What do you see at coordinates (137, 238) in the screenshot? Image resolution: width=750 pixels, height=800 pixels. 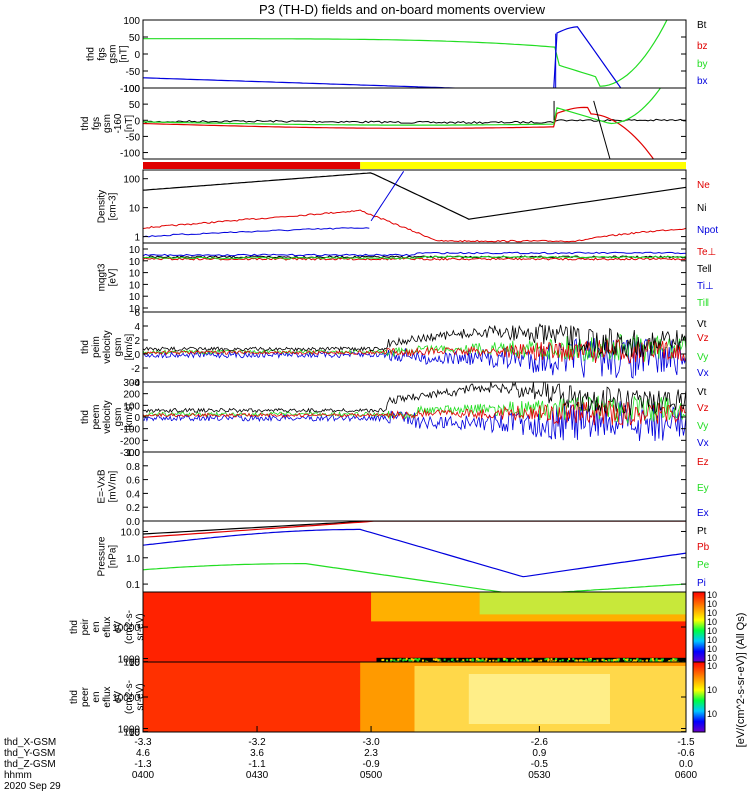 I see `y-tick-label: 1` at bounding box center [137, 238].